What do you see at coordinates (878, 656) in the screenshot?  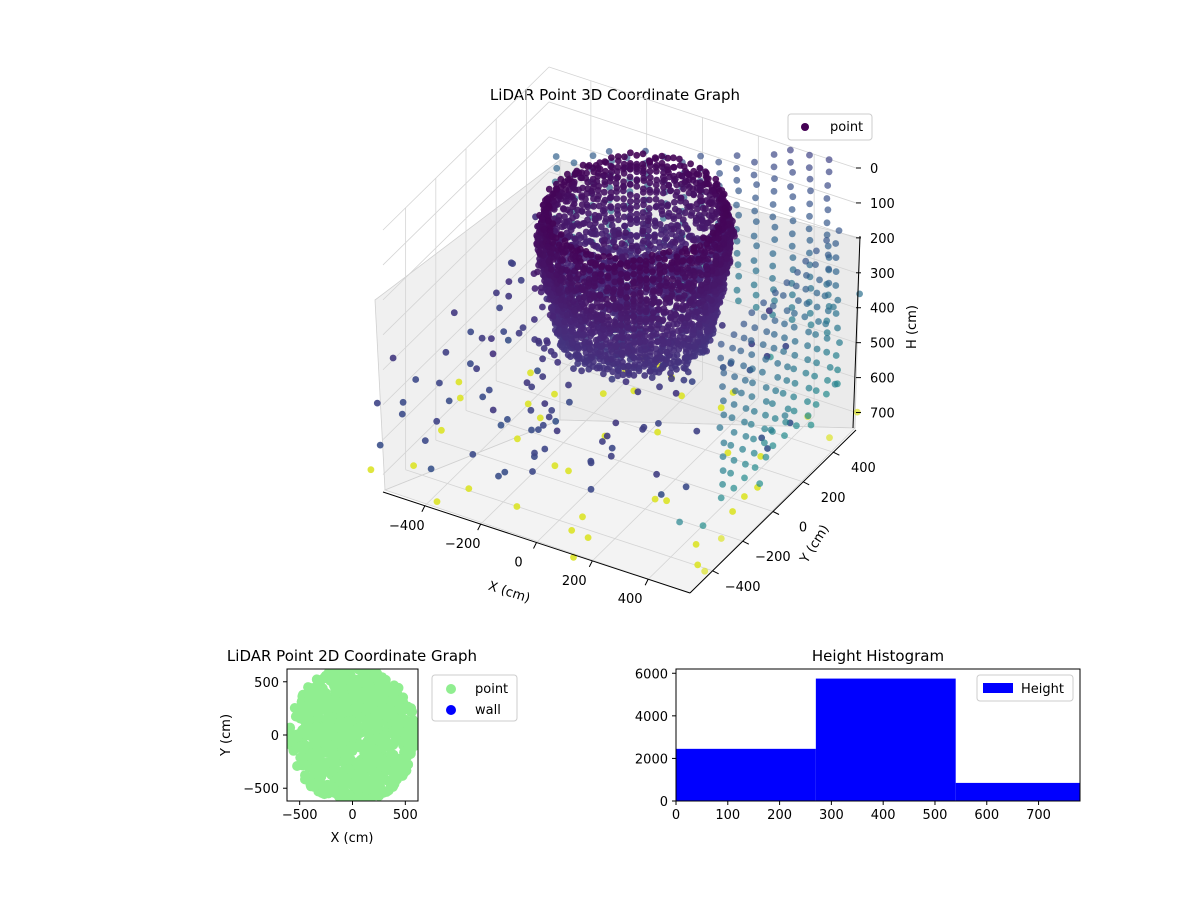 I see `histogram-title: Height Histogram` at bounding box center [878, 656].